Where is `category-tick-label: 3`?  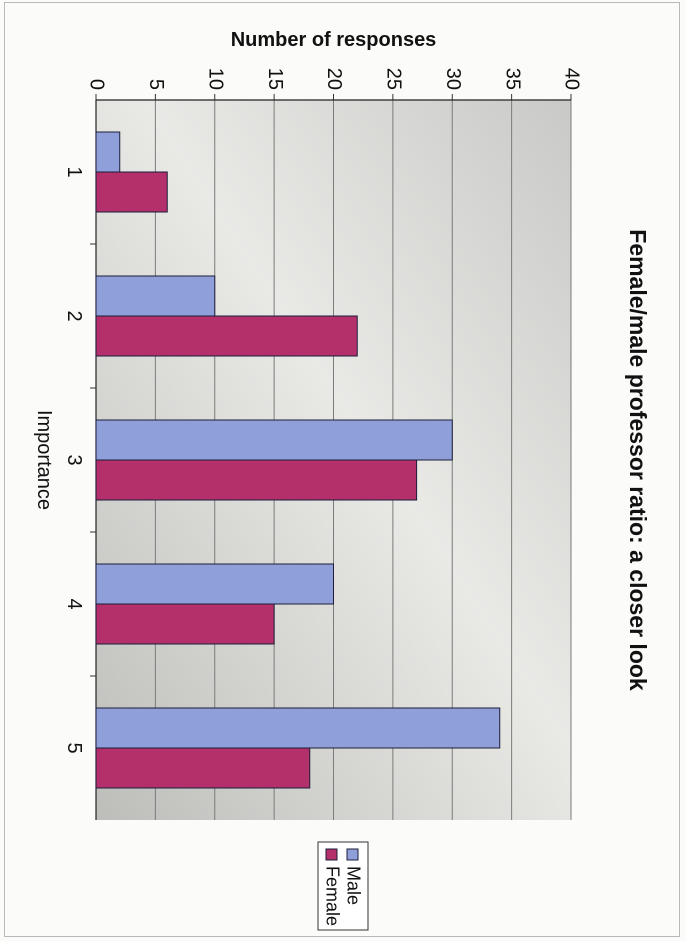
category-tick-label: 3 is located at coordinates (74, 459).